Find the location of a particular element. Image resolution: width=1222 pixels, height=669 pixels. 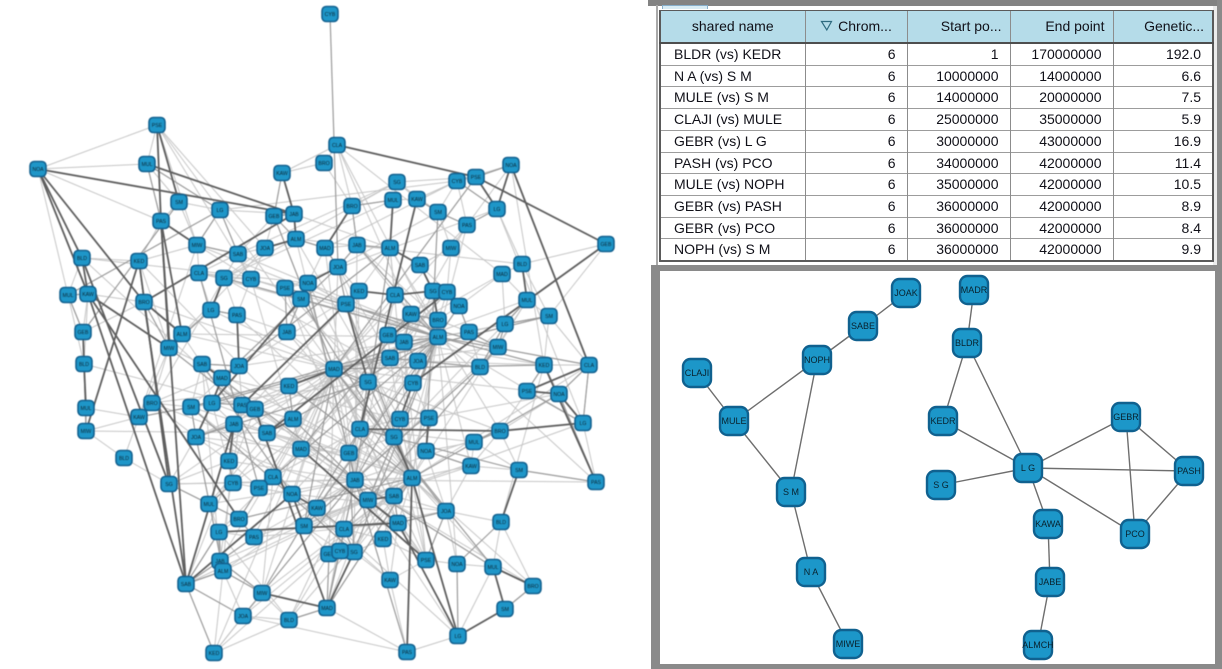

svg-text: L G is located at coordinates (1028, 468).